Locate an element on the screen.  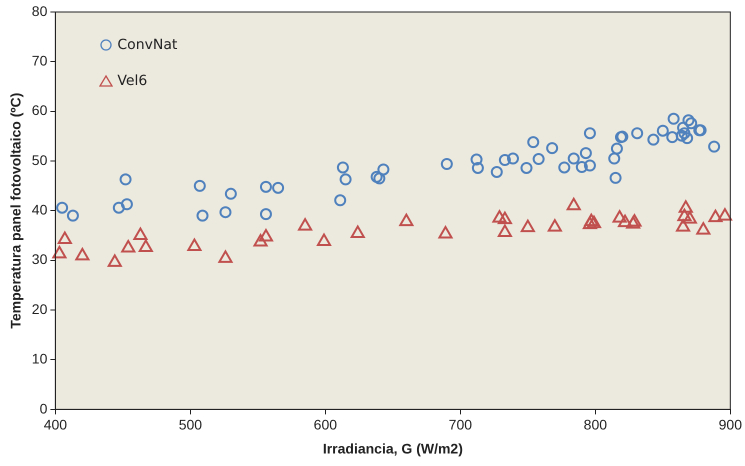
y-tick-label: 70 is located at coordinates (40, 60).